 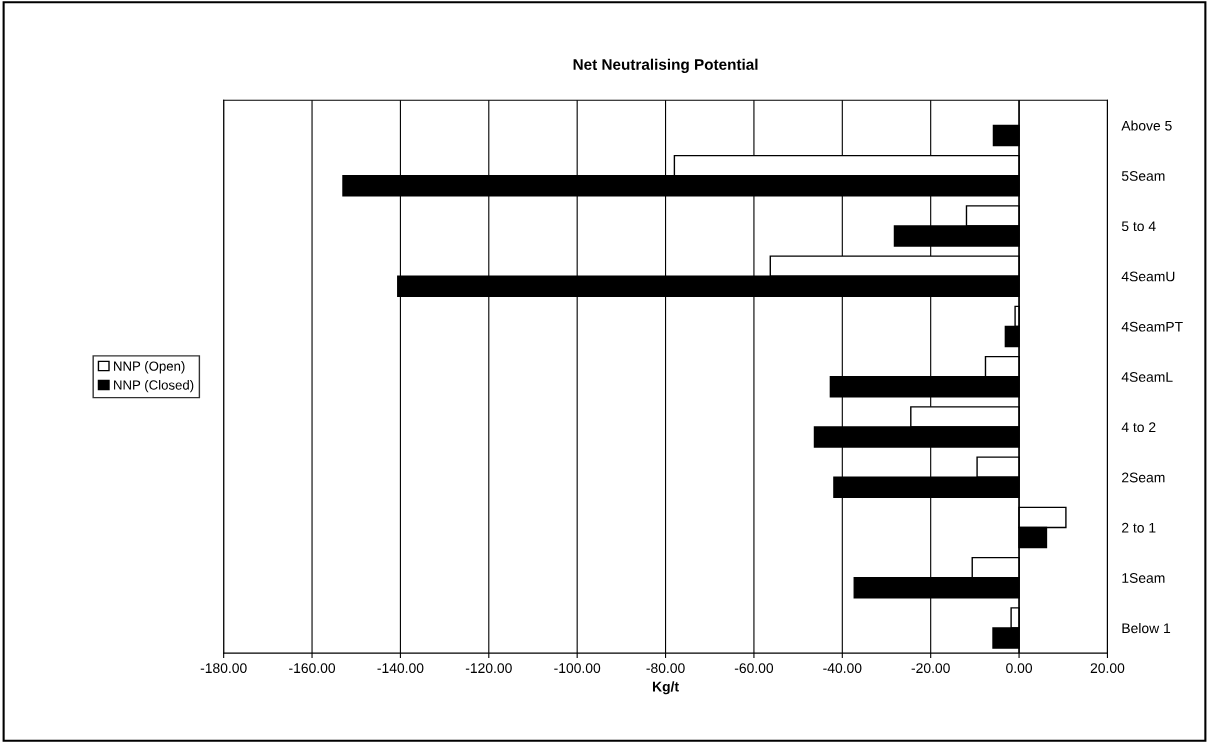 I want to click on legend-label: NNP (Open), so click(x=149, y=367).